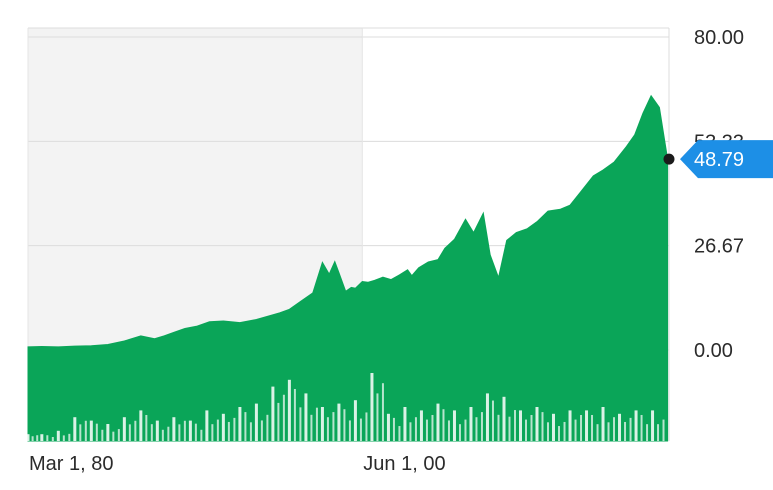 This screenshot has height=490, width=773. Describe the element at coordinates (719, 247) in the screenshot. I see `y-tick-label: 26.67` at that location.